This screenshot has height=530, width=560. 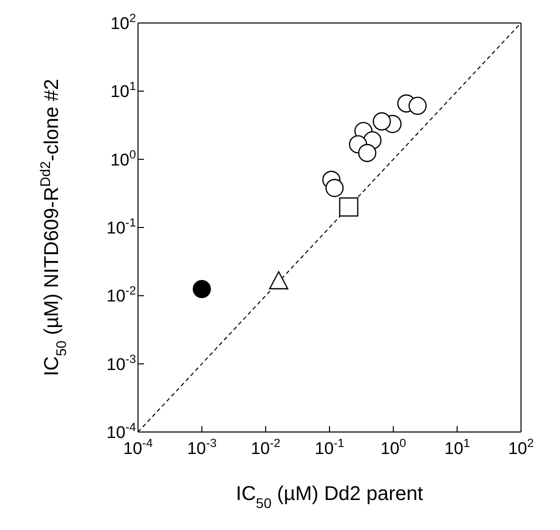 I want to click on y-tick-label: 10$^{-3}$, so click(x=121, y=363).